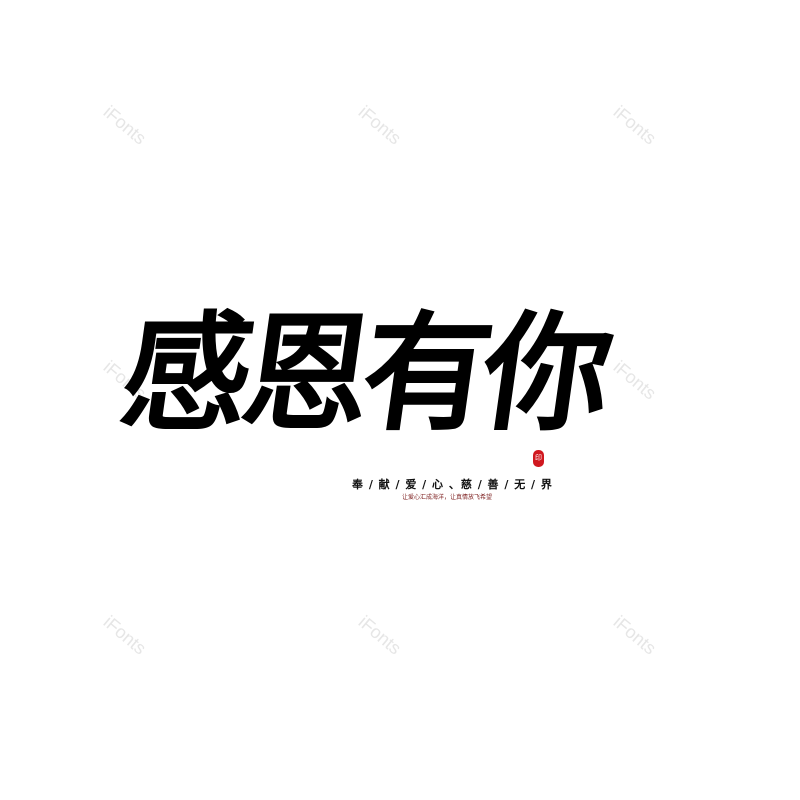  What do you see at coordinates (363, 374) in the screenshot?
I see `calligraphy-title: 感恩有你` at bounding box center [363, 374].